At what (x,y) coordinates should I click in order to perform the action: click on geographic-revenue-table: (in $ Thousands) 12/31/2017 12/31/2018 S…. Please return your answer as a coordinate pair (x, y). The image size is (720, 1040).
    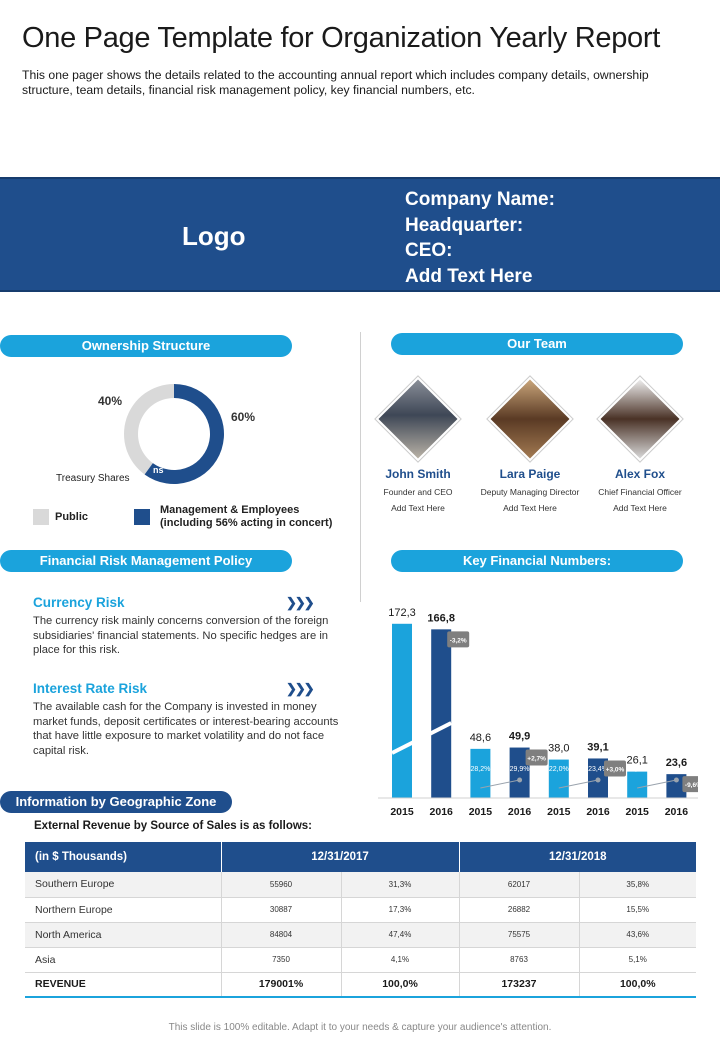
    Looking at the image, I should click on (360, 920).